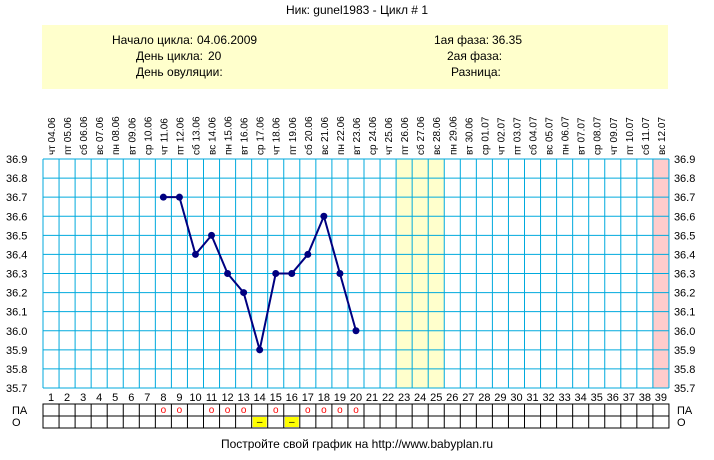 The image size is (714, 460). What do you see at coordinates (132, 136) in the screenshot?
I see `date-label: вт 09.06` at bounding box center [132, 136].